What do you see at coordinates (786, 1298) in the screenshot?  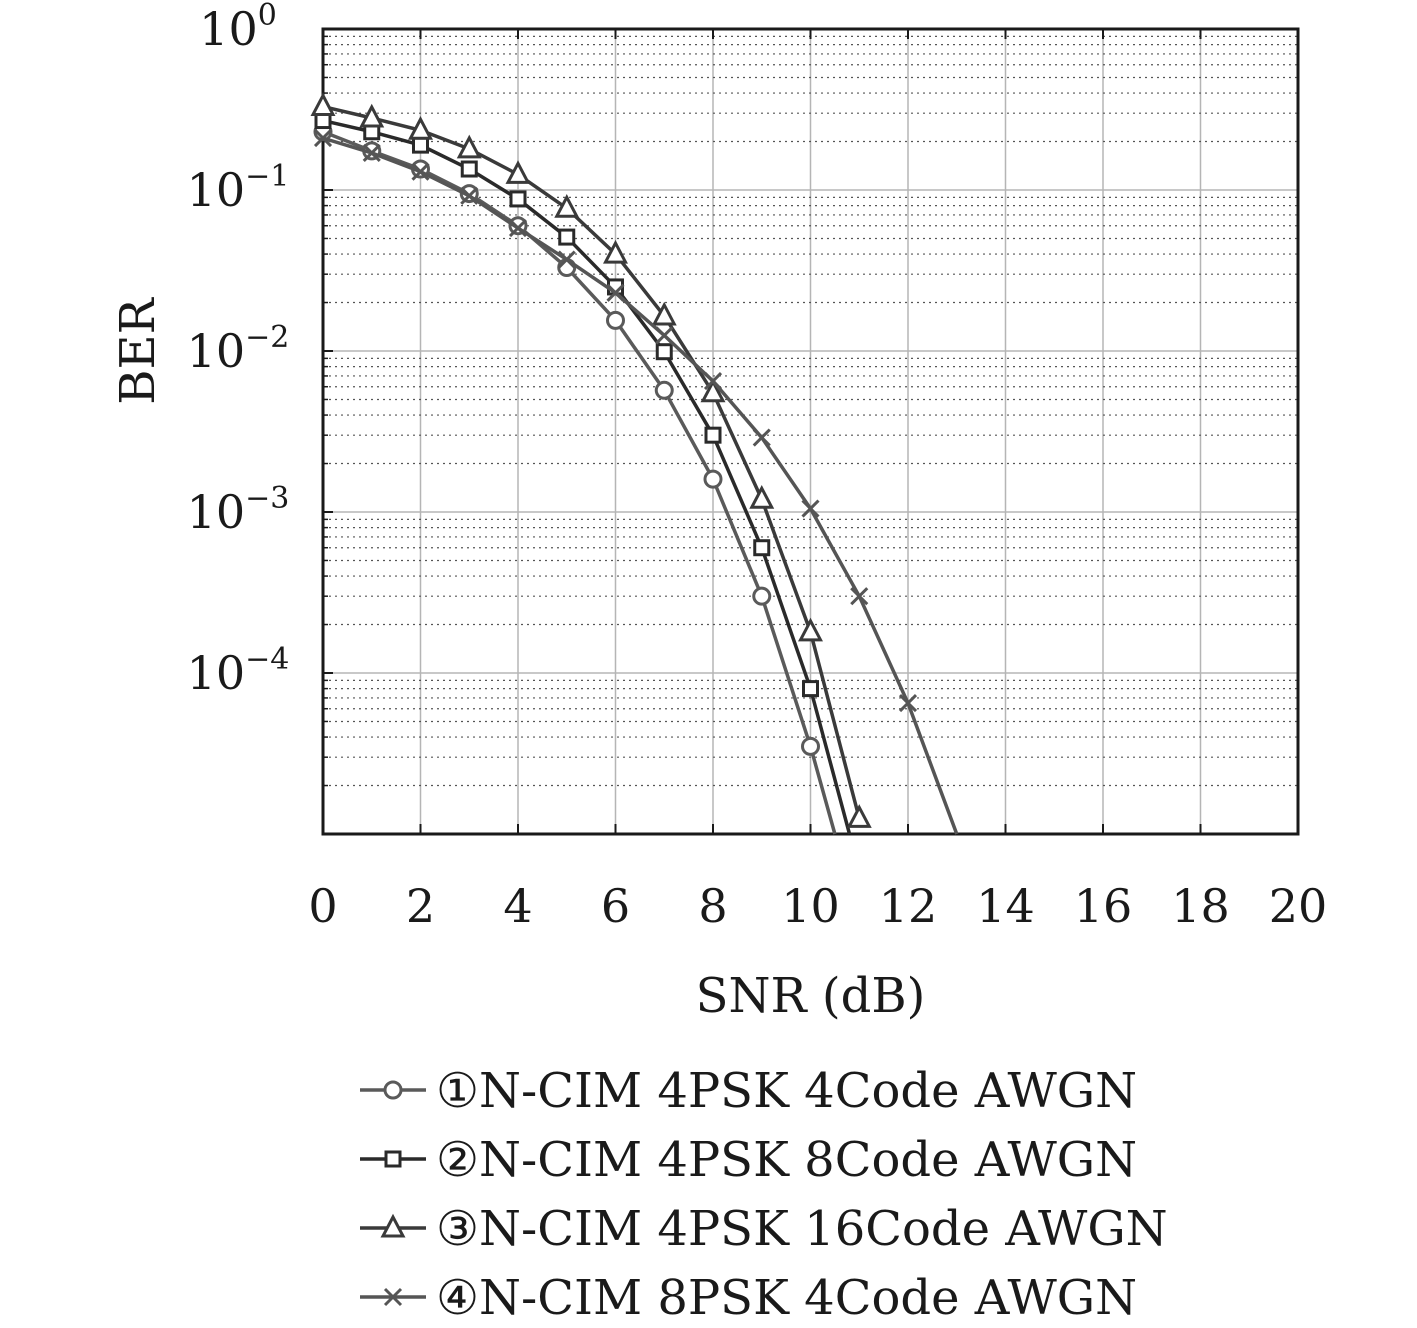 I see `legend-label: ④N-CIM 8PSK 4Code AWGN` at bounding box center [786, 1298].